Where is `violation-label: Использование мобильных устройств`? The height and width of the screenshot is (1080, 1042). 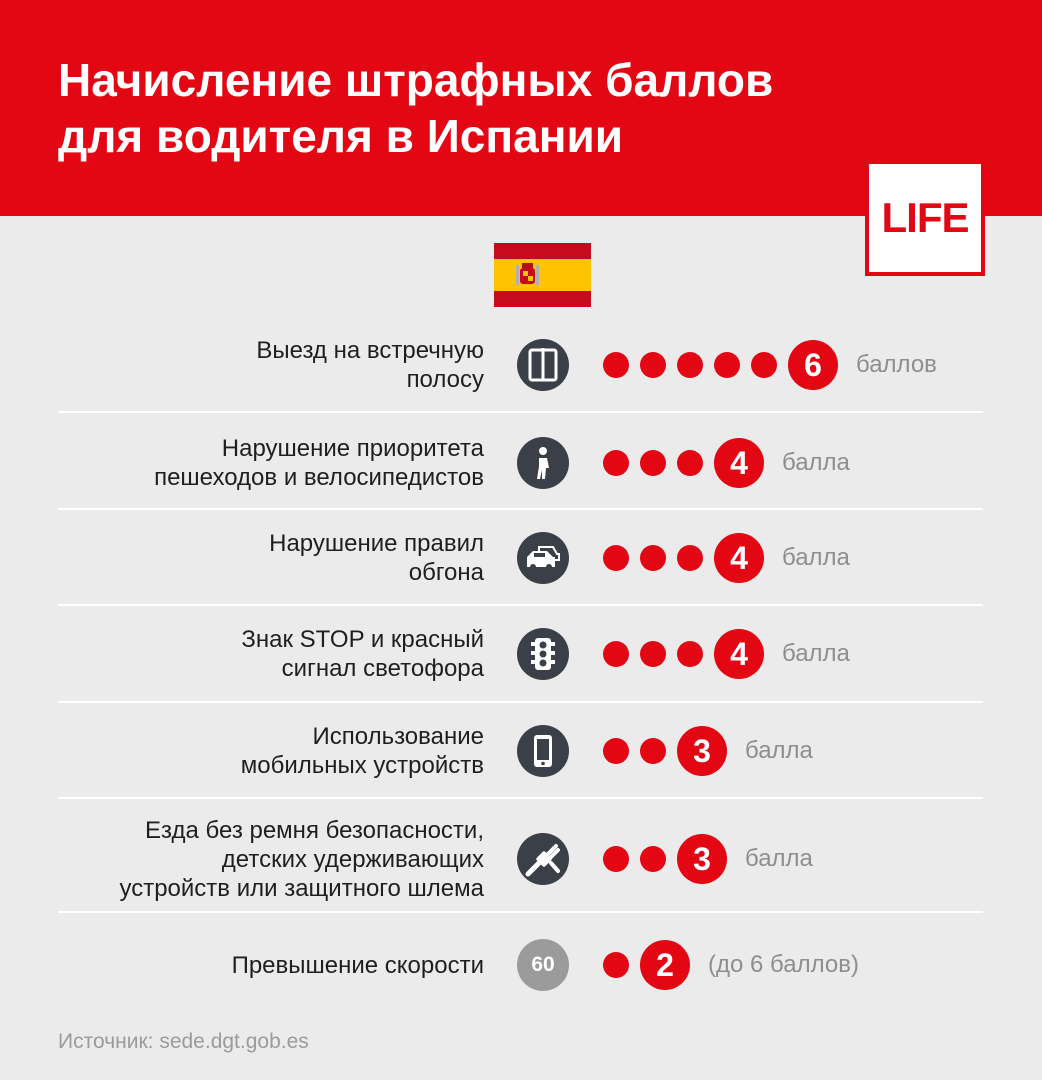 violation-label: Использование мобильных устройств is located at coordinates (362, 751).